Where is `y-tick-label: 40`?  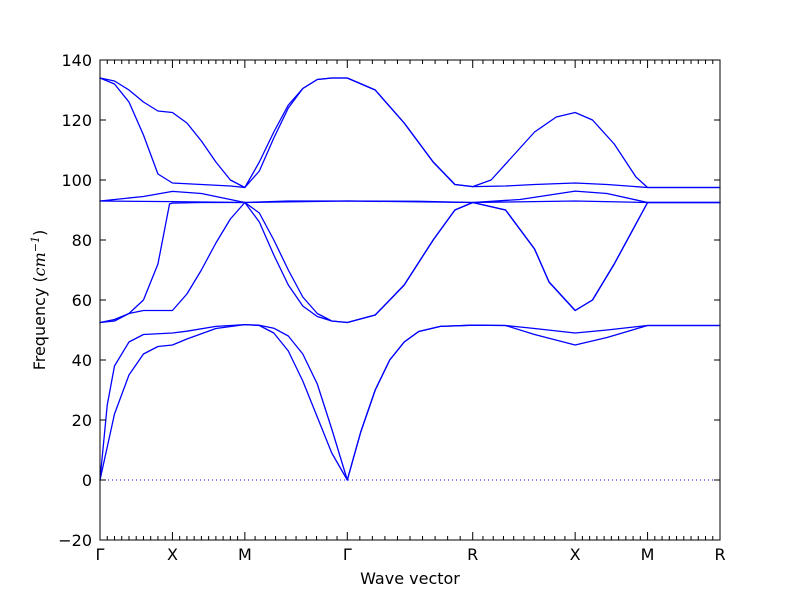 y-tick-label: 40 is located at coordinates (82, 360).